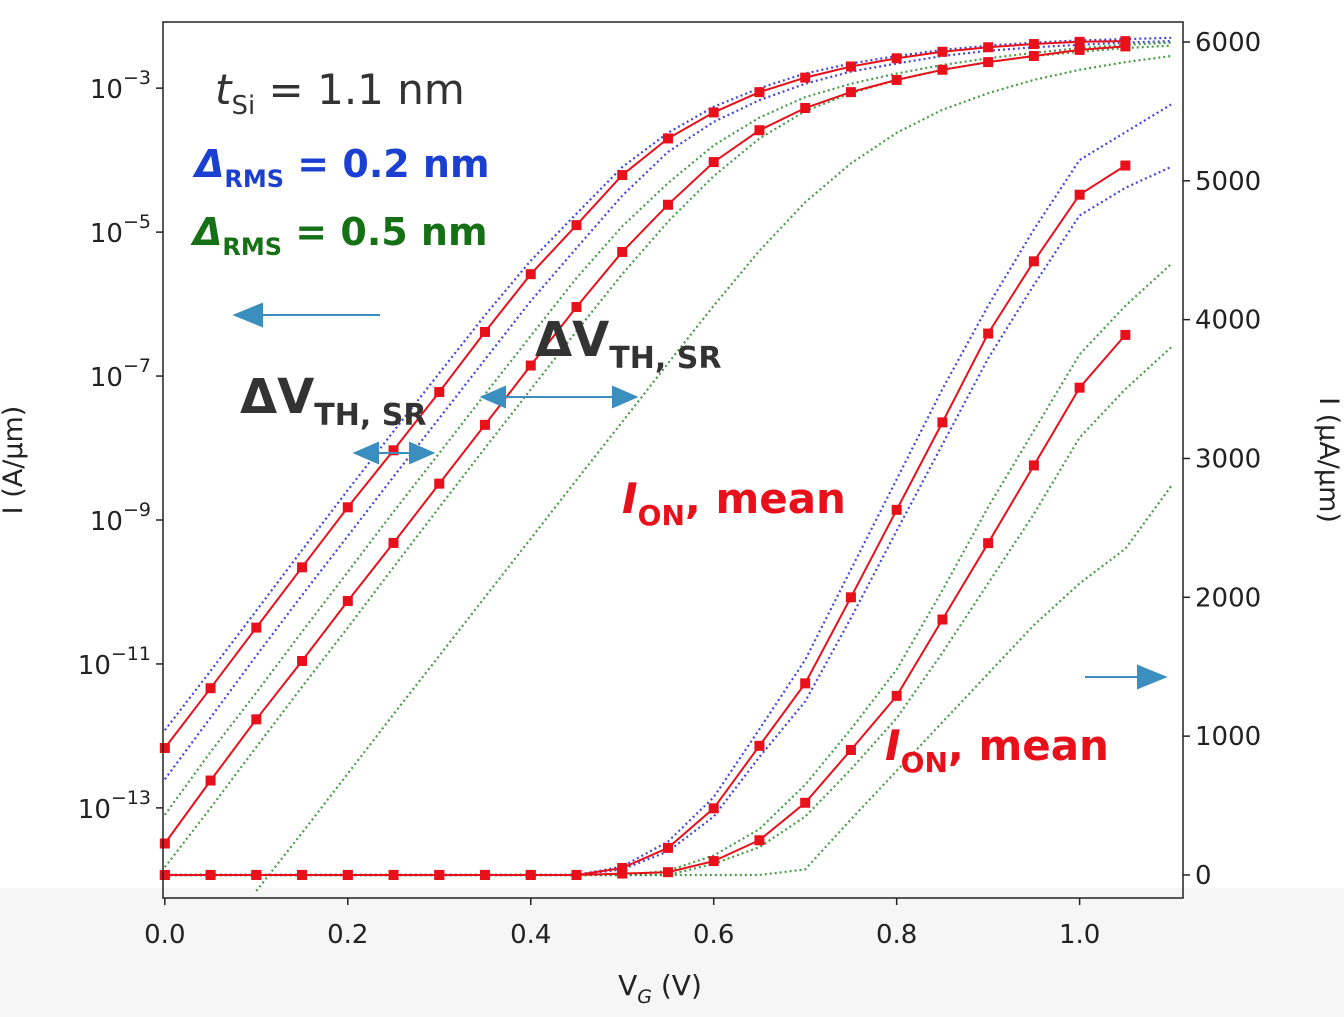 This screenshot has width=1344, height=1017. What do you see at coordinates (137, 78) in the screenshot?
I see `tick-exp: −3` at bounding box center [137, 78].